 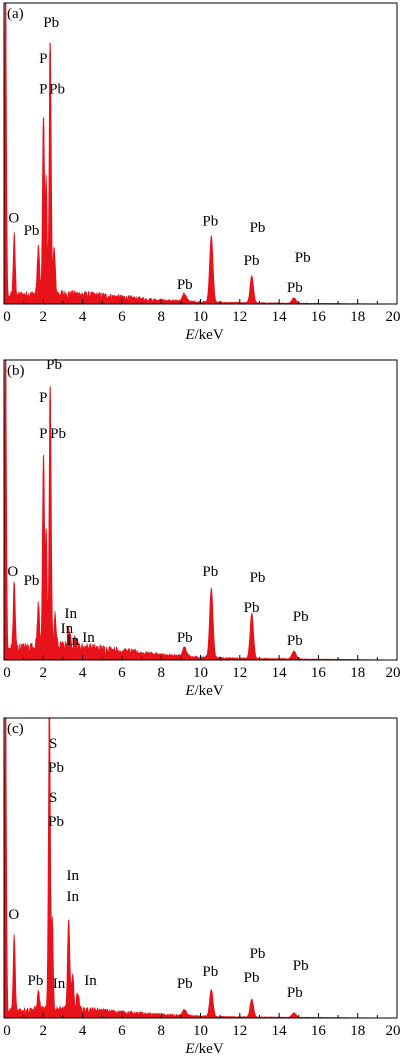 What do you see at coordinates (16, 371) in the screenshot?
I see `panel-label: (b)` at bounding box center [16, 371].